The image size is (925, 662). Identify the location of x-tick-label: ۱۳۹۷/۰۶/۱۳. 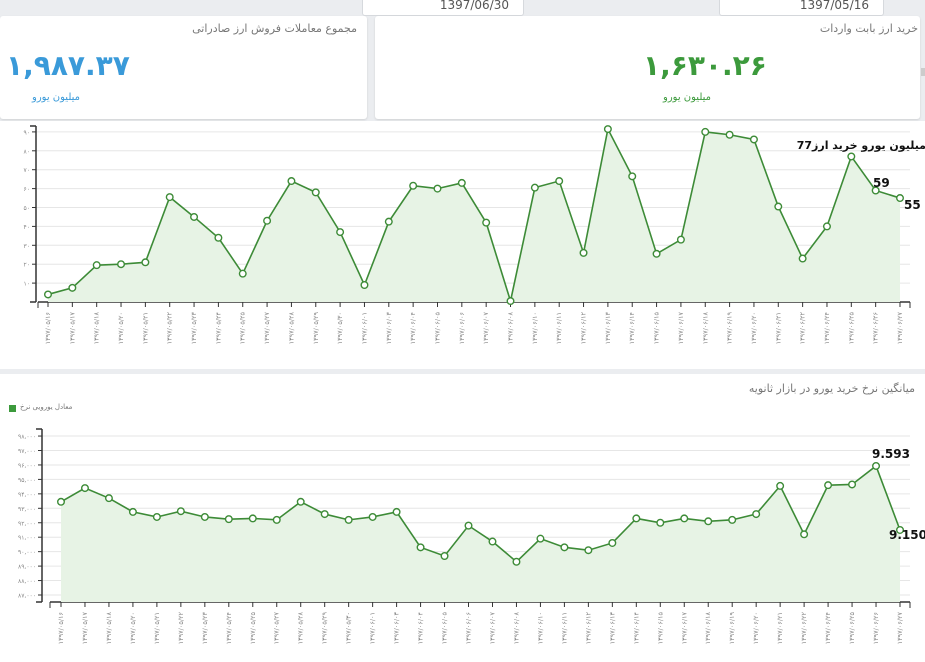
(612, 627).